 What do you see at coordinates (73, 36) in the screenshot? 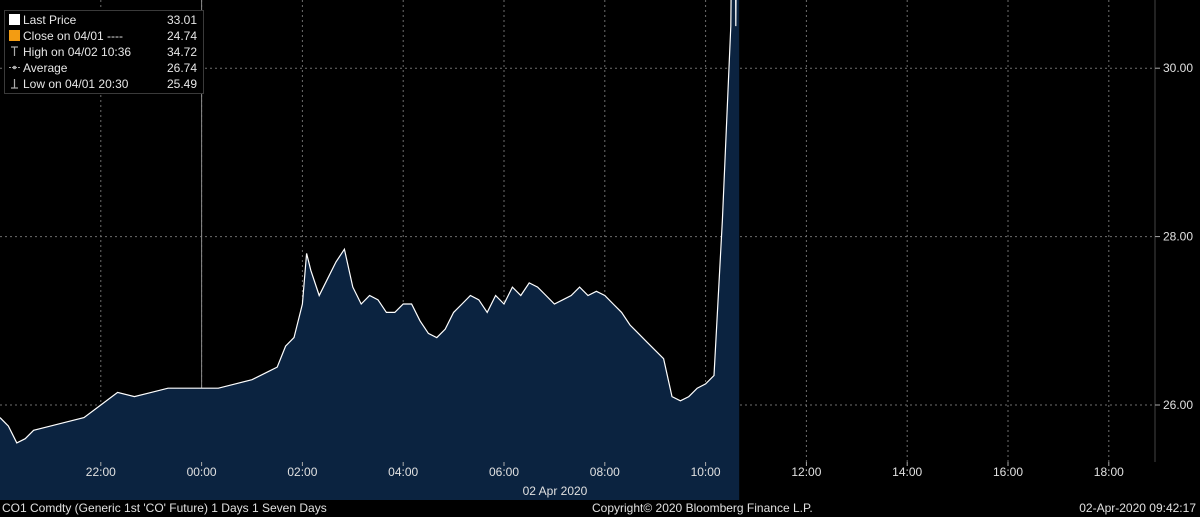
I see `legend-label: Close on 04/01 ----` at bounding box center [73, 36].